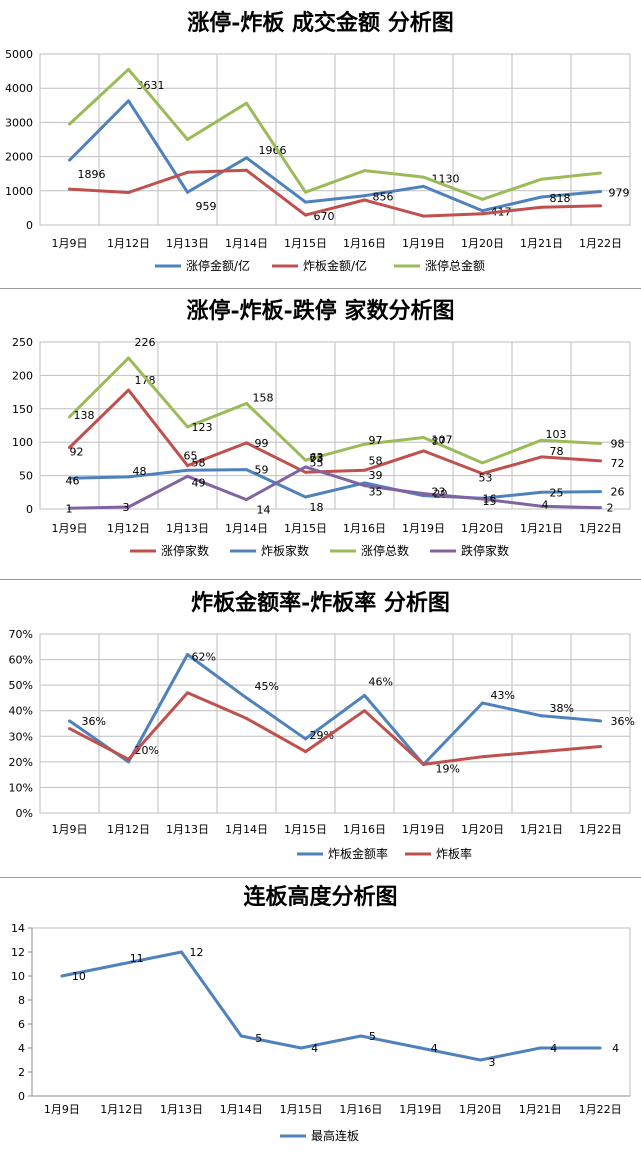 This screenshot has height=1161, width=641. I want to click on chart-title: 涨停-炸板-跌停 家数分析图, so click(321, 311).